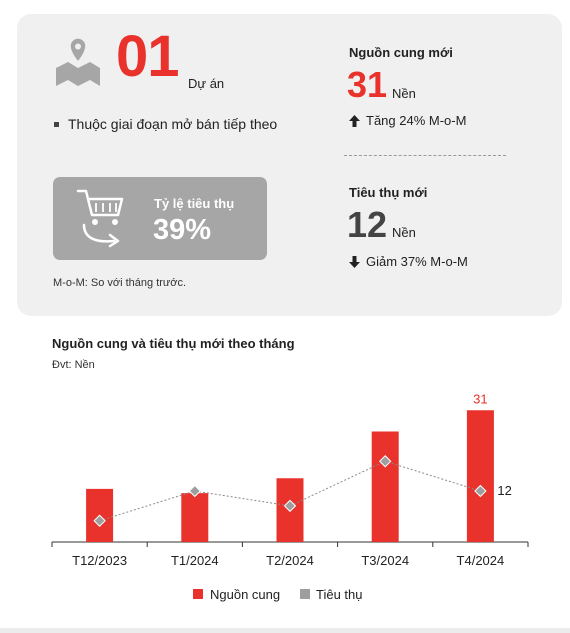  Describe the element at coordinates (481, 560) in the screenshot. I see `x-tick-label: T4/2024` at that location.